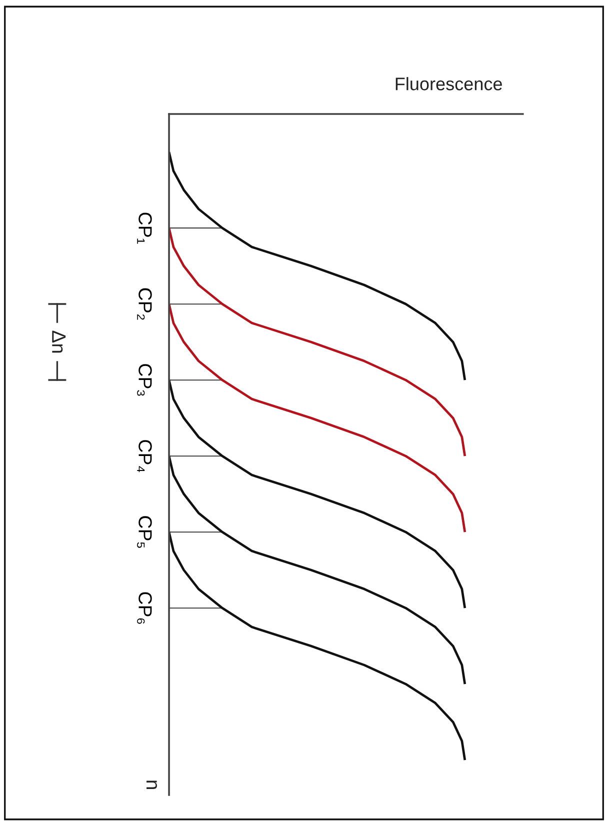 This screenshot has height=826, width=608. Describe the element at coordinates (144, 456) in the screenshot. I see `y-tick-label: CP₄` at that location.